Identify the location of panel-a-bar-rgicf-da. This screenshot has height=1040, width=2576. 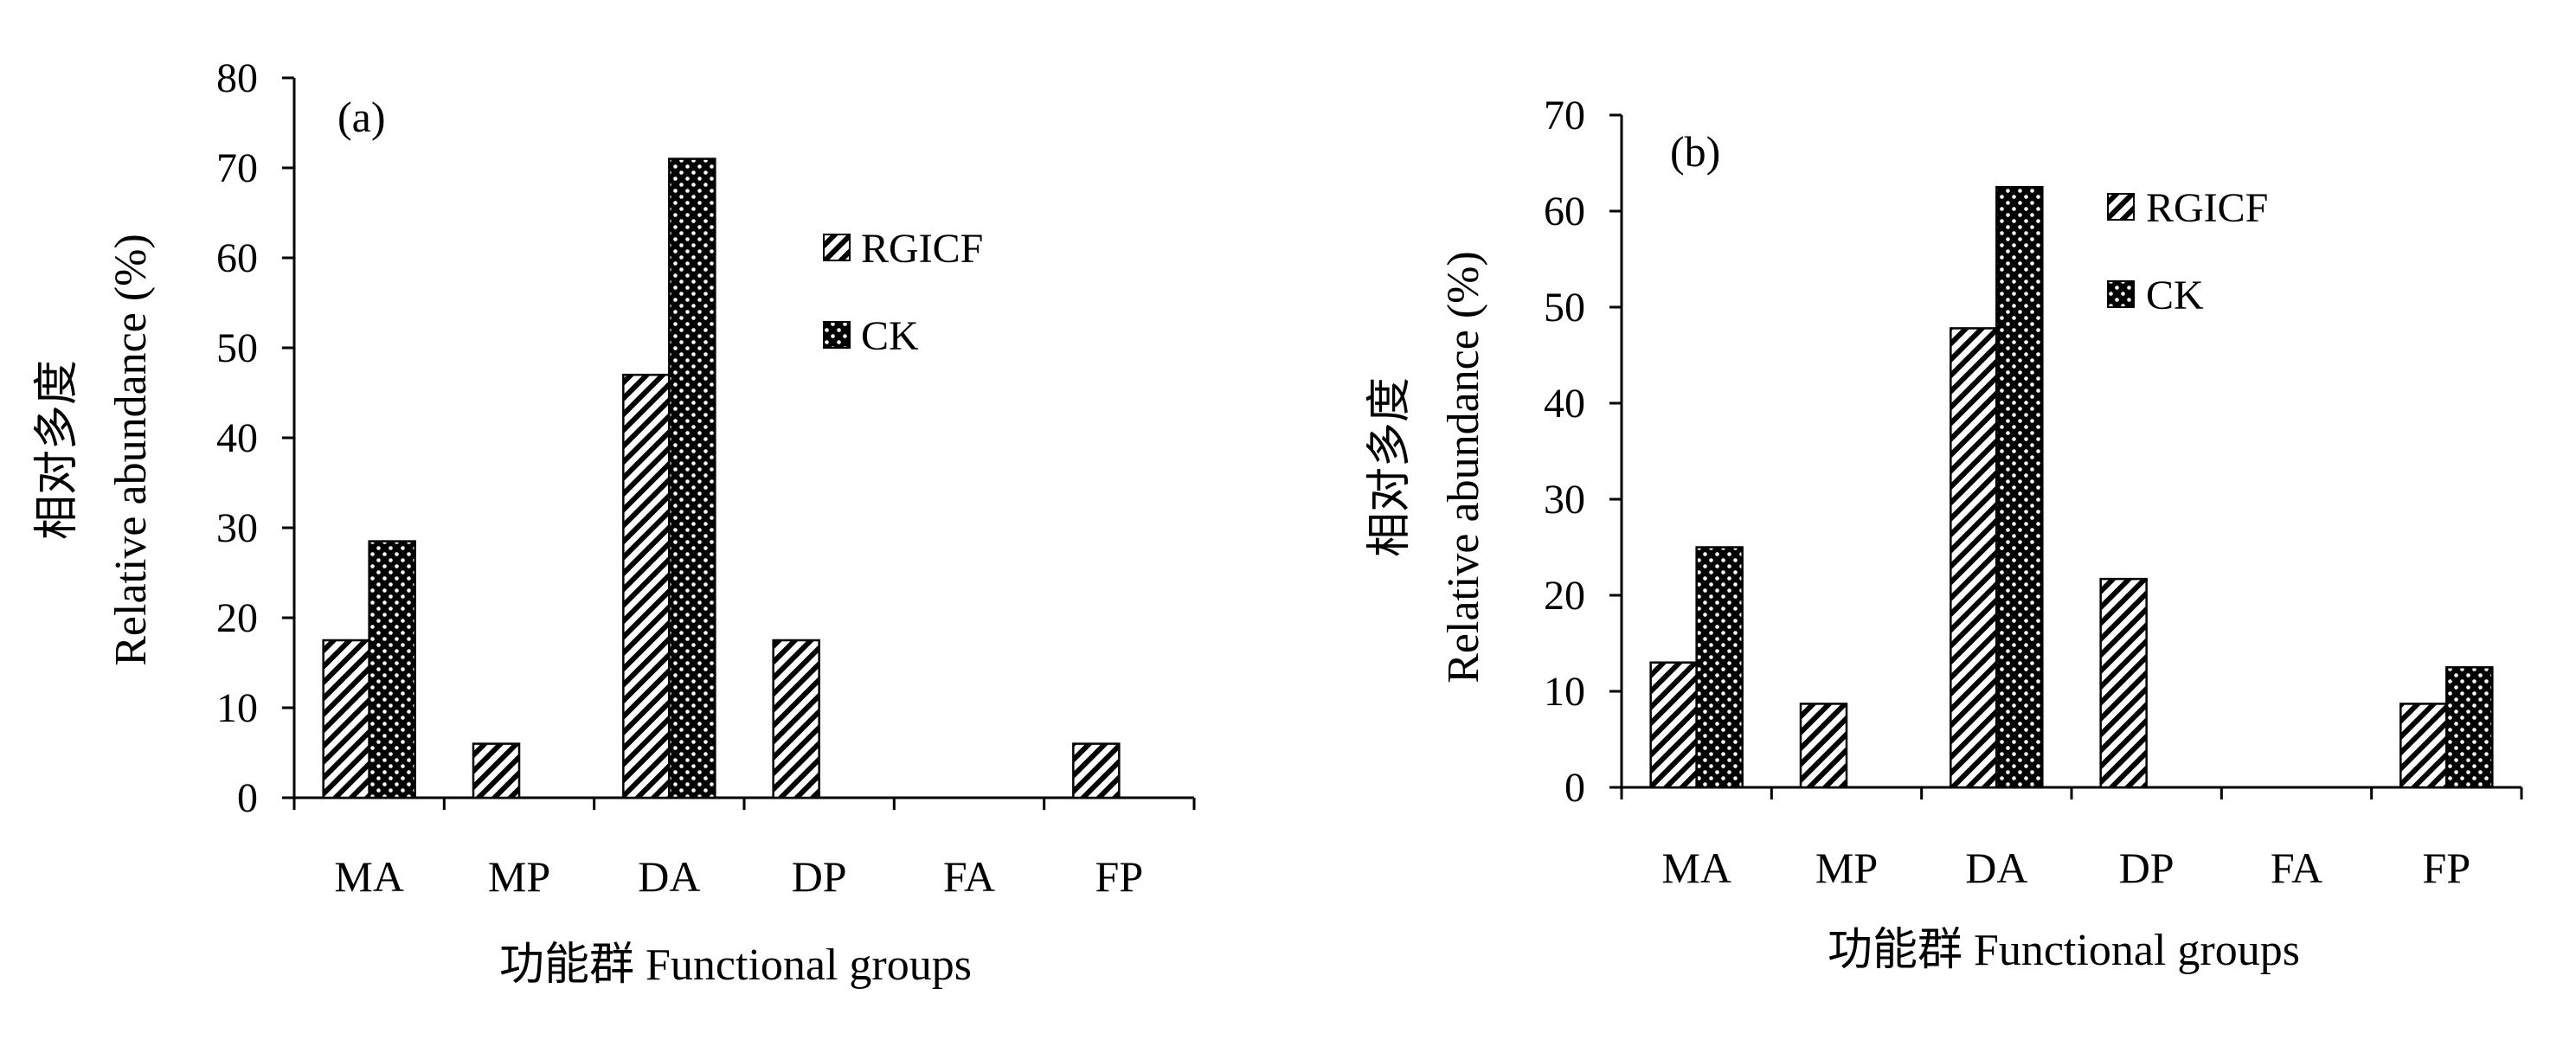
(647, 586).